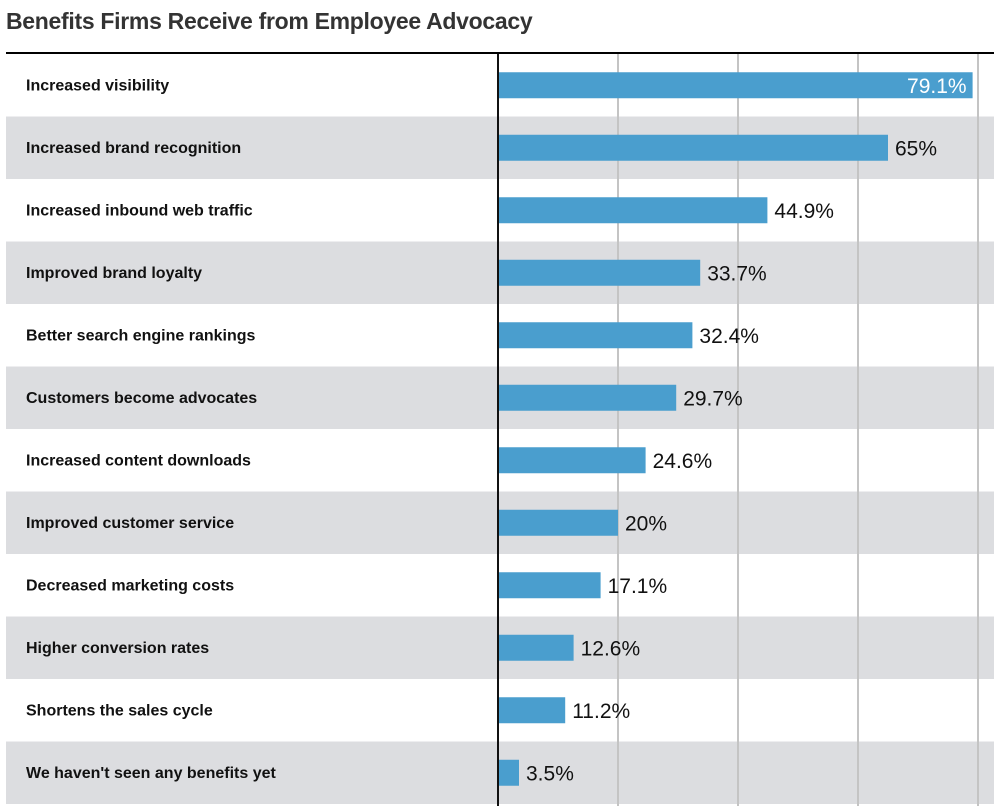  What do you see at coordinates (550, 773) in the screenshot?
I see `value-label: 3.5%` at bounding box center [550, 773].